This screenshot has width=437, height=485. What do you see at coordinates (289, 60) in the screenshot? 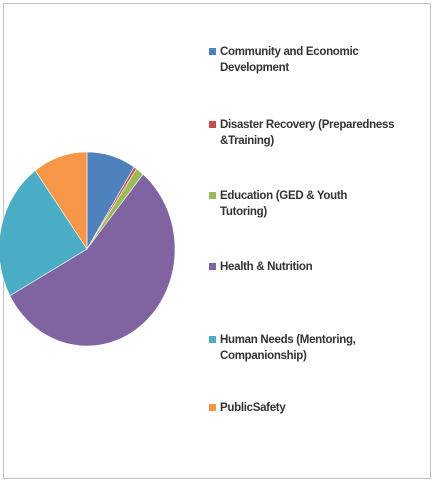
I see `legend-label: Community and Economic Development` at bounding box center [289, 60].